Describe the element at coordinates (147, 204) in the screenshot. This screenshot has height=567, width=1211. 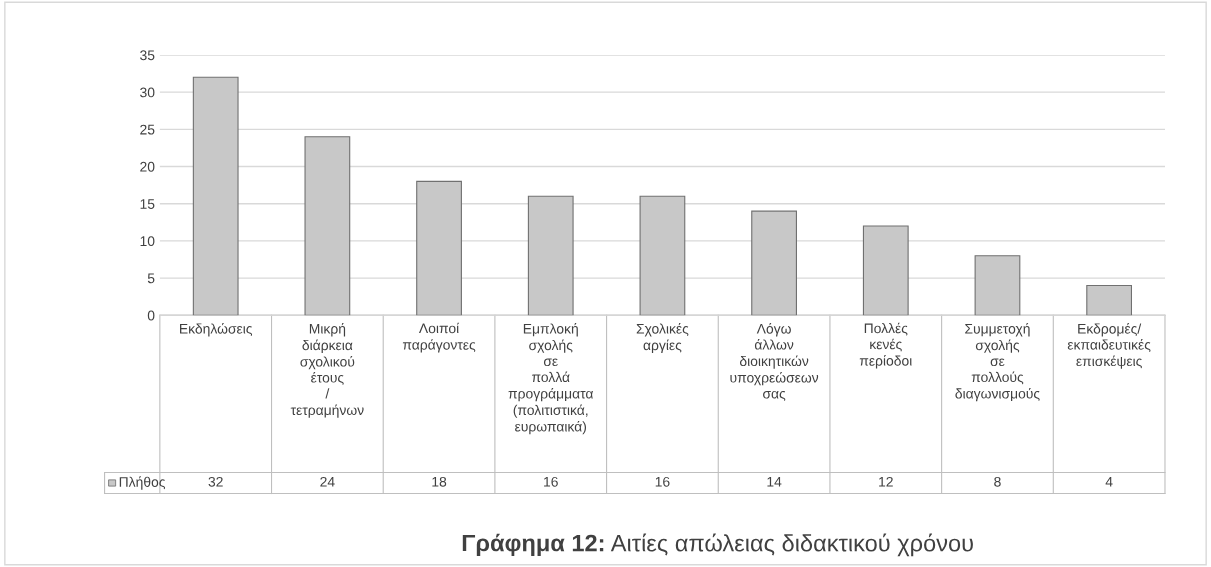
I see `y-tick-label: 15` at that location.